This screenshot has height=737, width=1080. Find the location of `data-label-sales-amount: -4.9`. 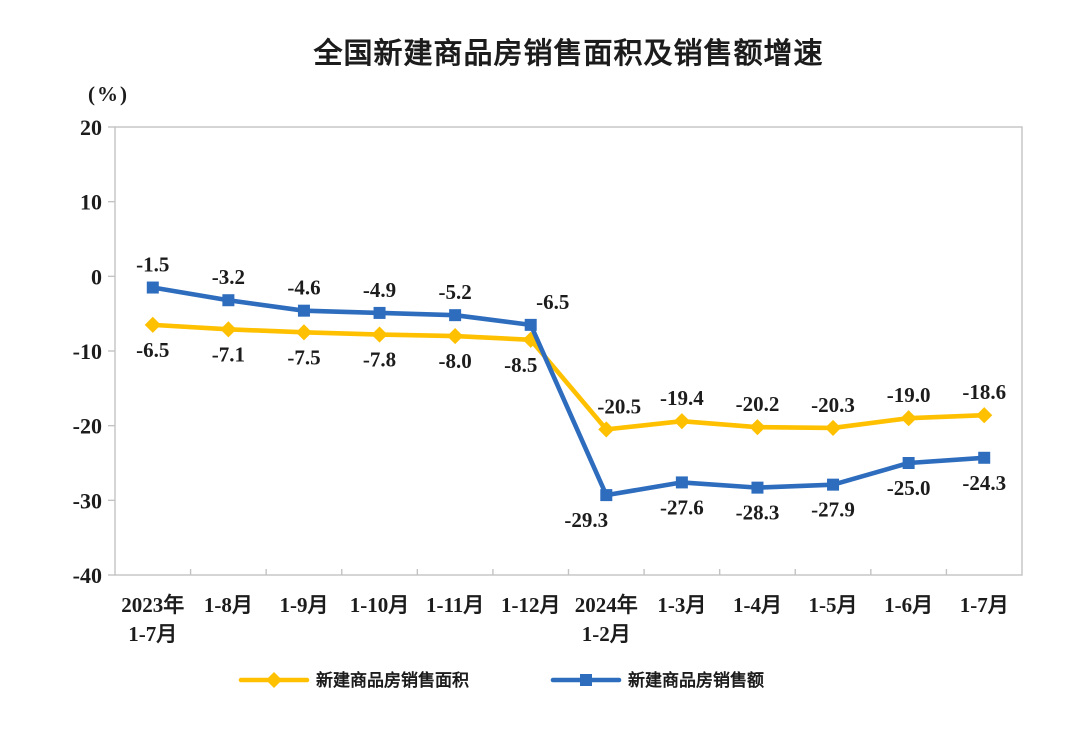

data-label-sales-amount: -4.9 is located at coordinates (379, 290).